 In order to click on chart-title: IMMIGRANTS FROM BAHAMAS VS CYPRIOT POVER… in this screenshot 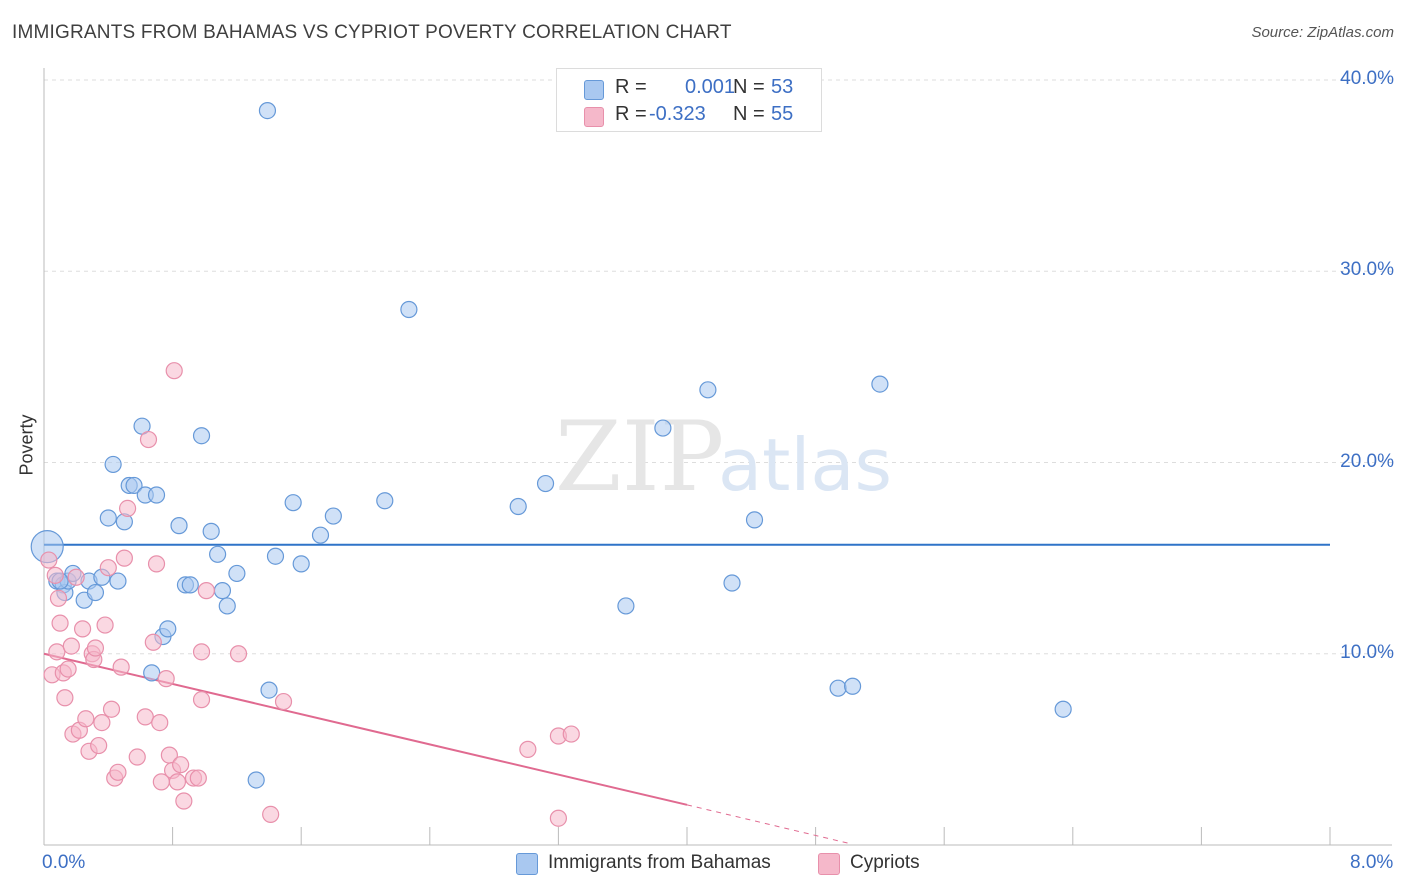, I will do `click(372, 32)`.